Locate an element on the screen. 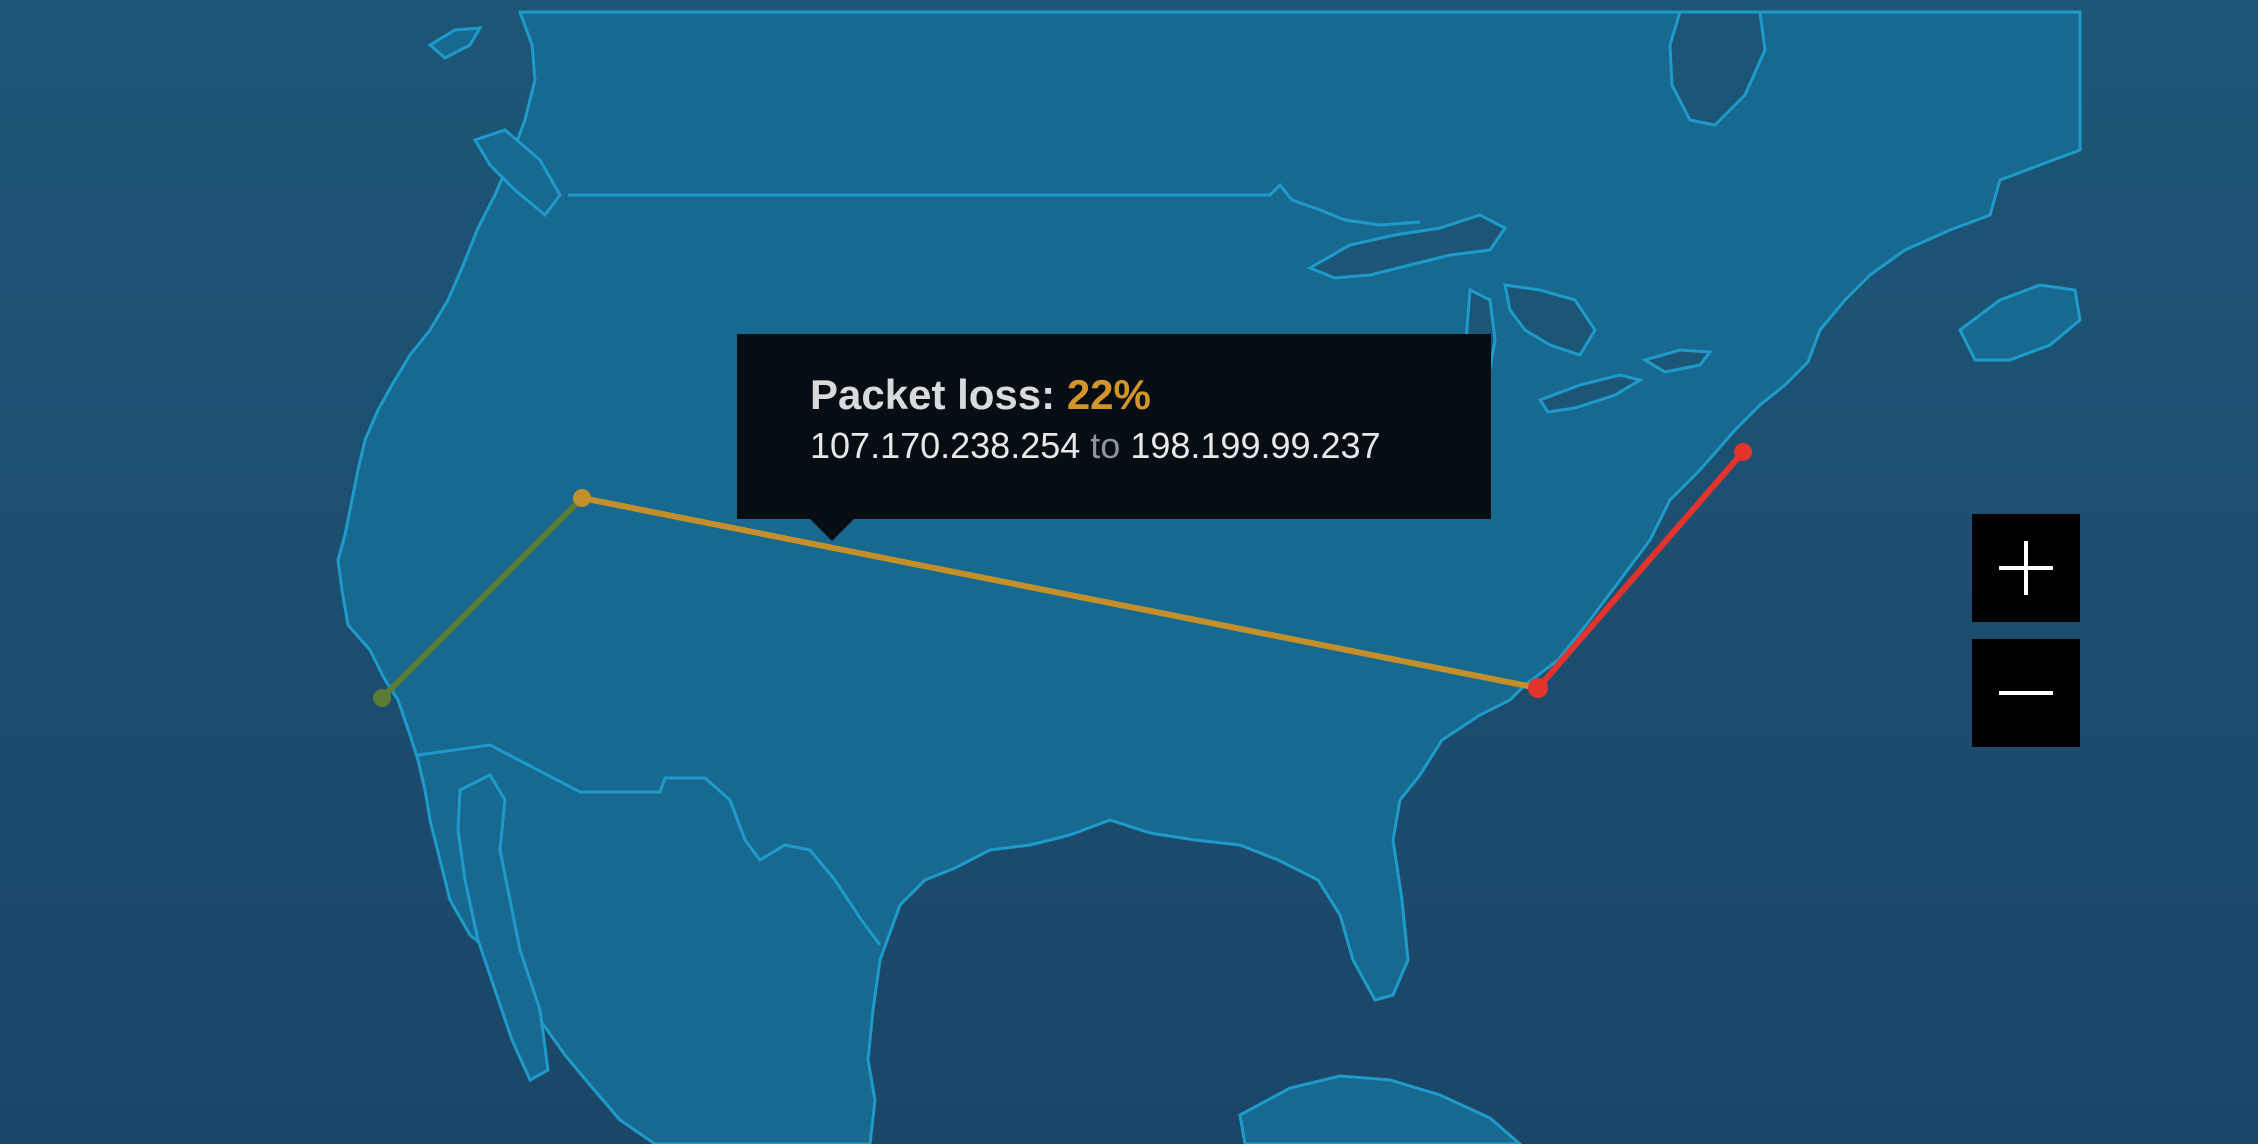 This screenshot has width=2258, height=1144. zoom-out-button is located at coordinates (2026, 693).